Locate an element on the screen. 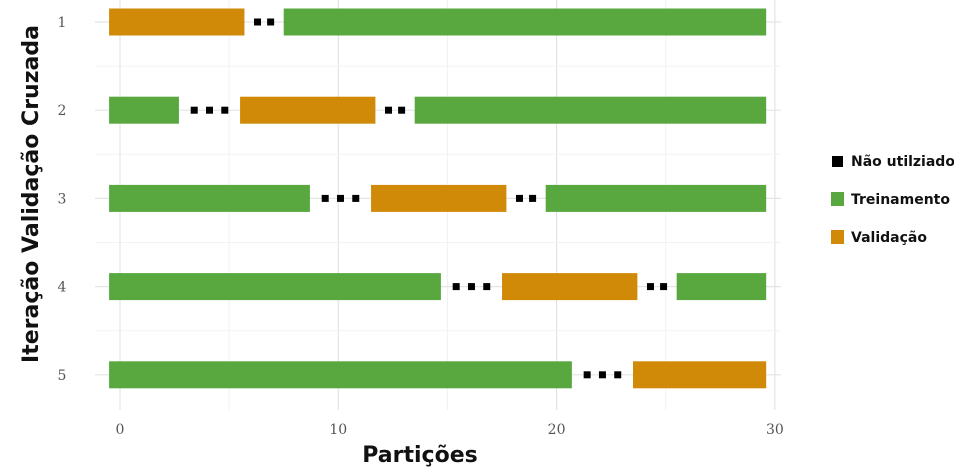 The width and height of the screenshot is (954, 469). legend-swatch-validation is located at coordinates (837, 237).